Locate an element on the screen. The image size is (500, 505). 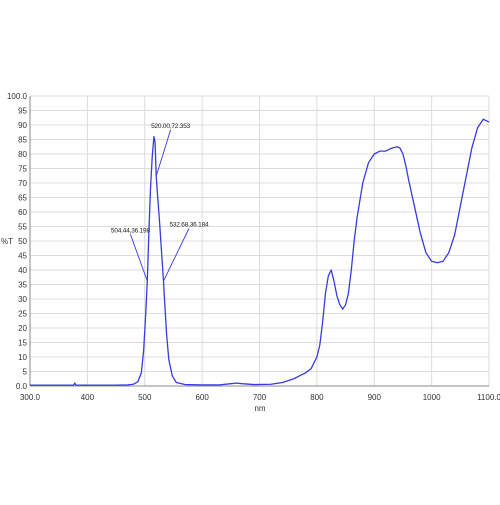
y-tick-label: 55 is located at coordinates (22, 227).